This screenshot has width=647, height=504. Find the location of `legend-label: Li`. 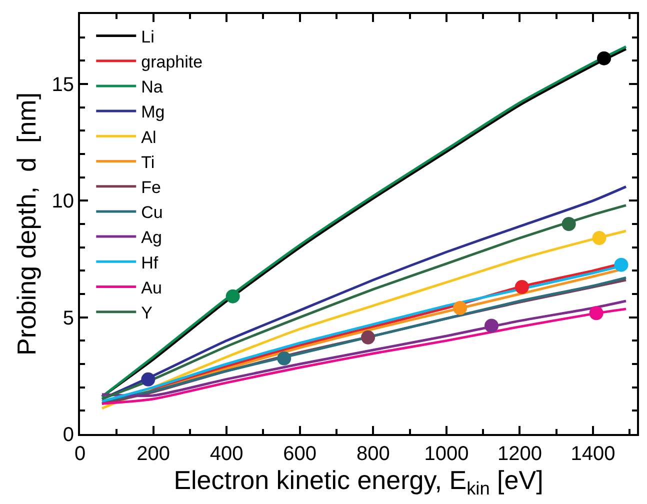

legend-label: Li is located at coordinates (147, 36).